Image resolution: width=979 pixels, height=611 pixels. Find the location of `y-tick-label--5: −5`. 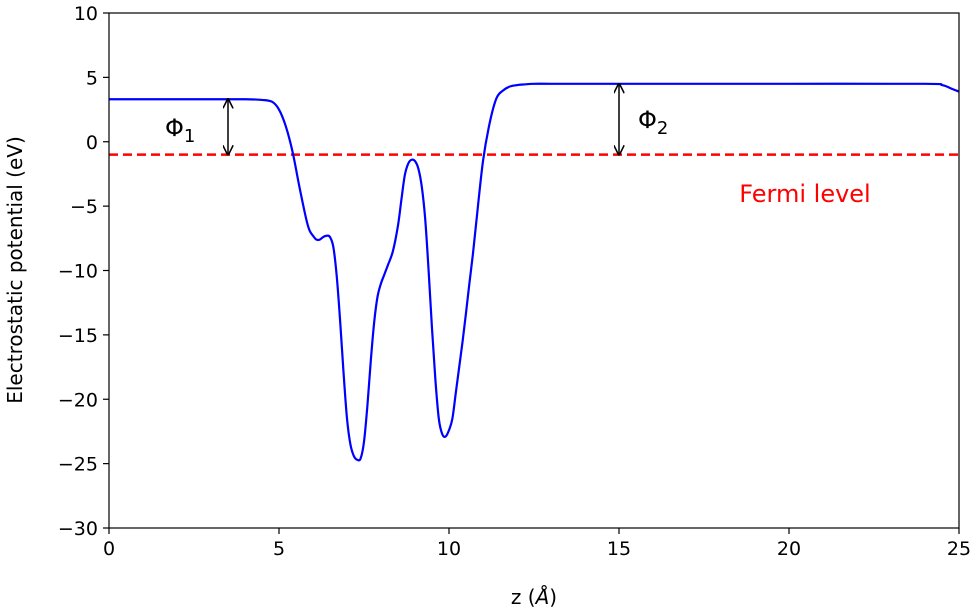

y-tick-label--5: −5 is located at coordinates (84, 207).